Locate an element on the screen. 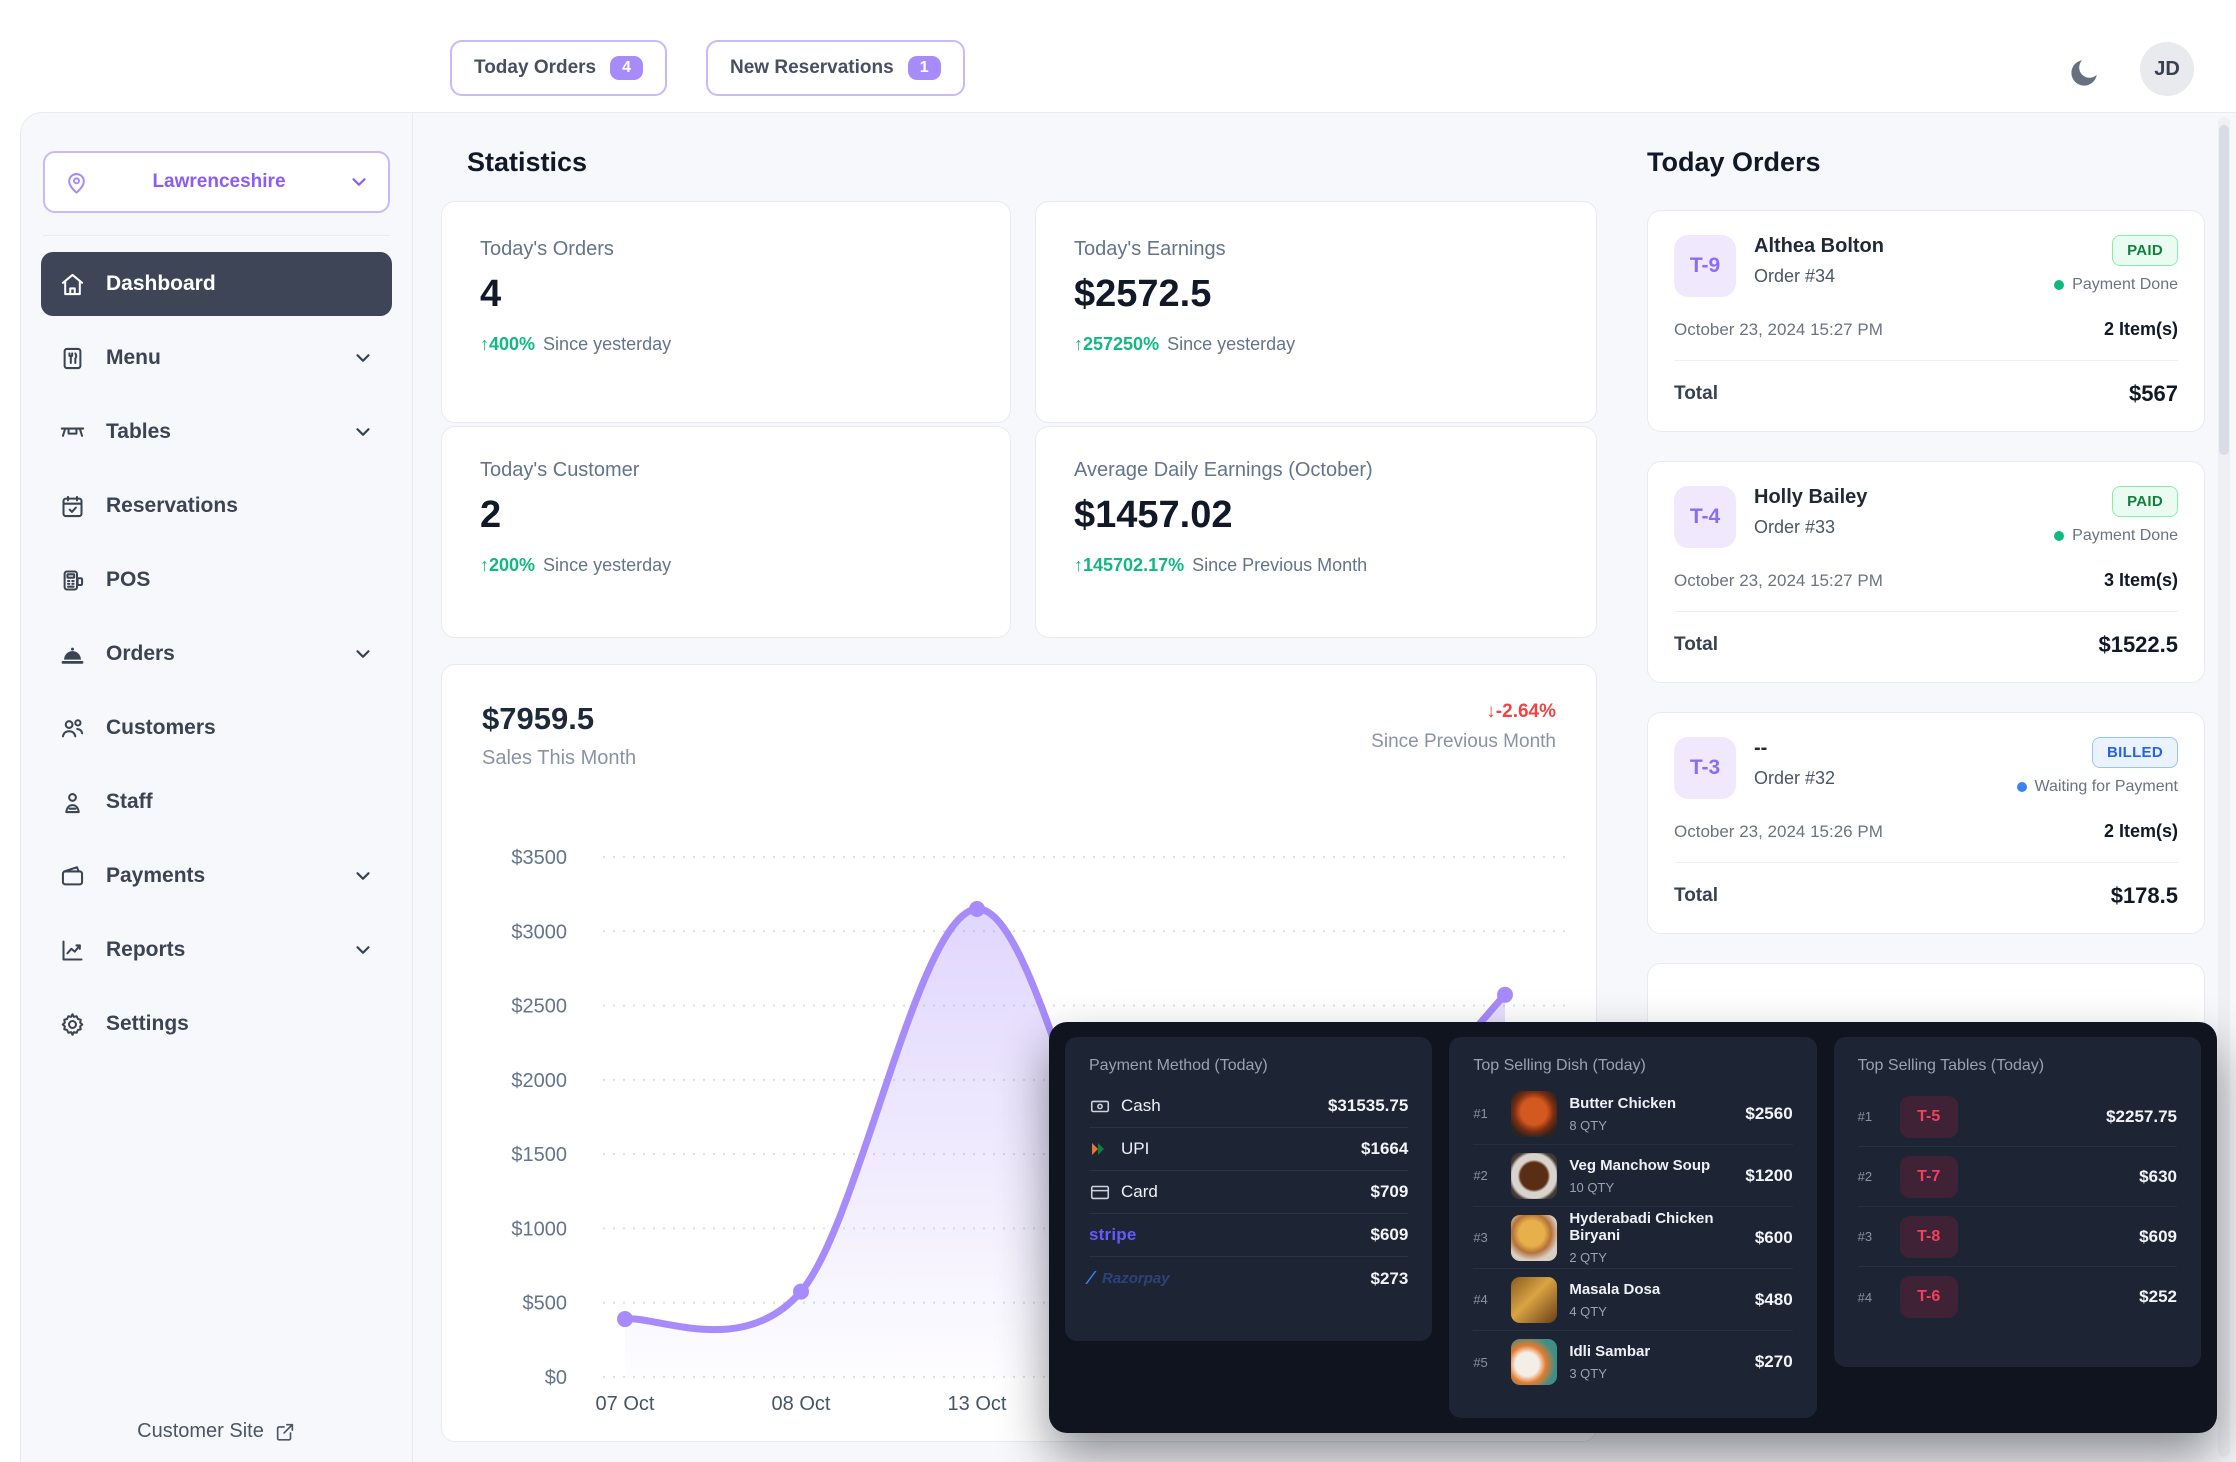 The height and width of the screenshot is (1462, 2236). table-icon is located at coordinates (72, 432).